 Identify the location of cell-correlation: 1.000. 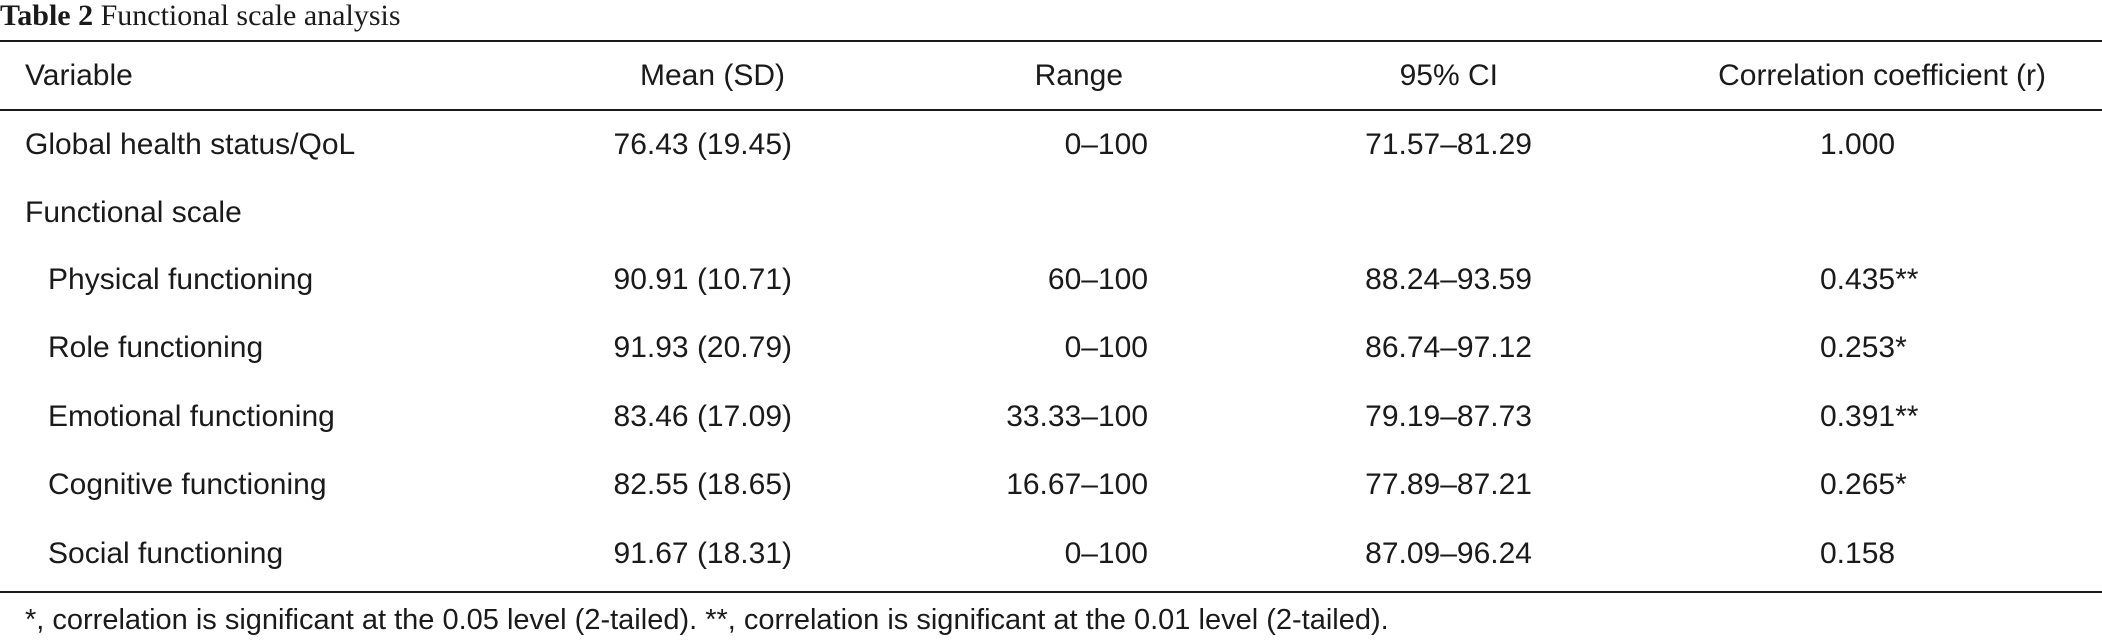
(1858, 144).